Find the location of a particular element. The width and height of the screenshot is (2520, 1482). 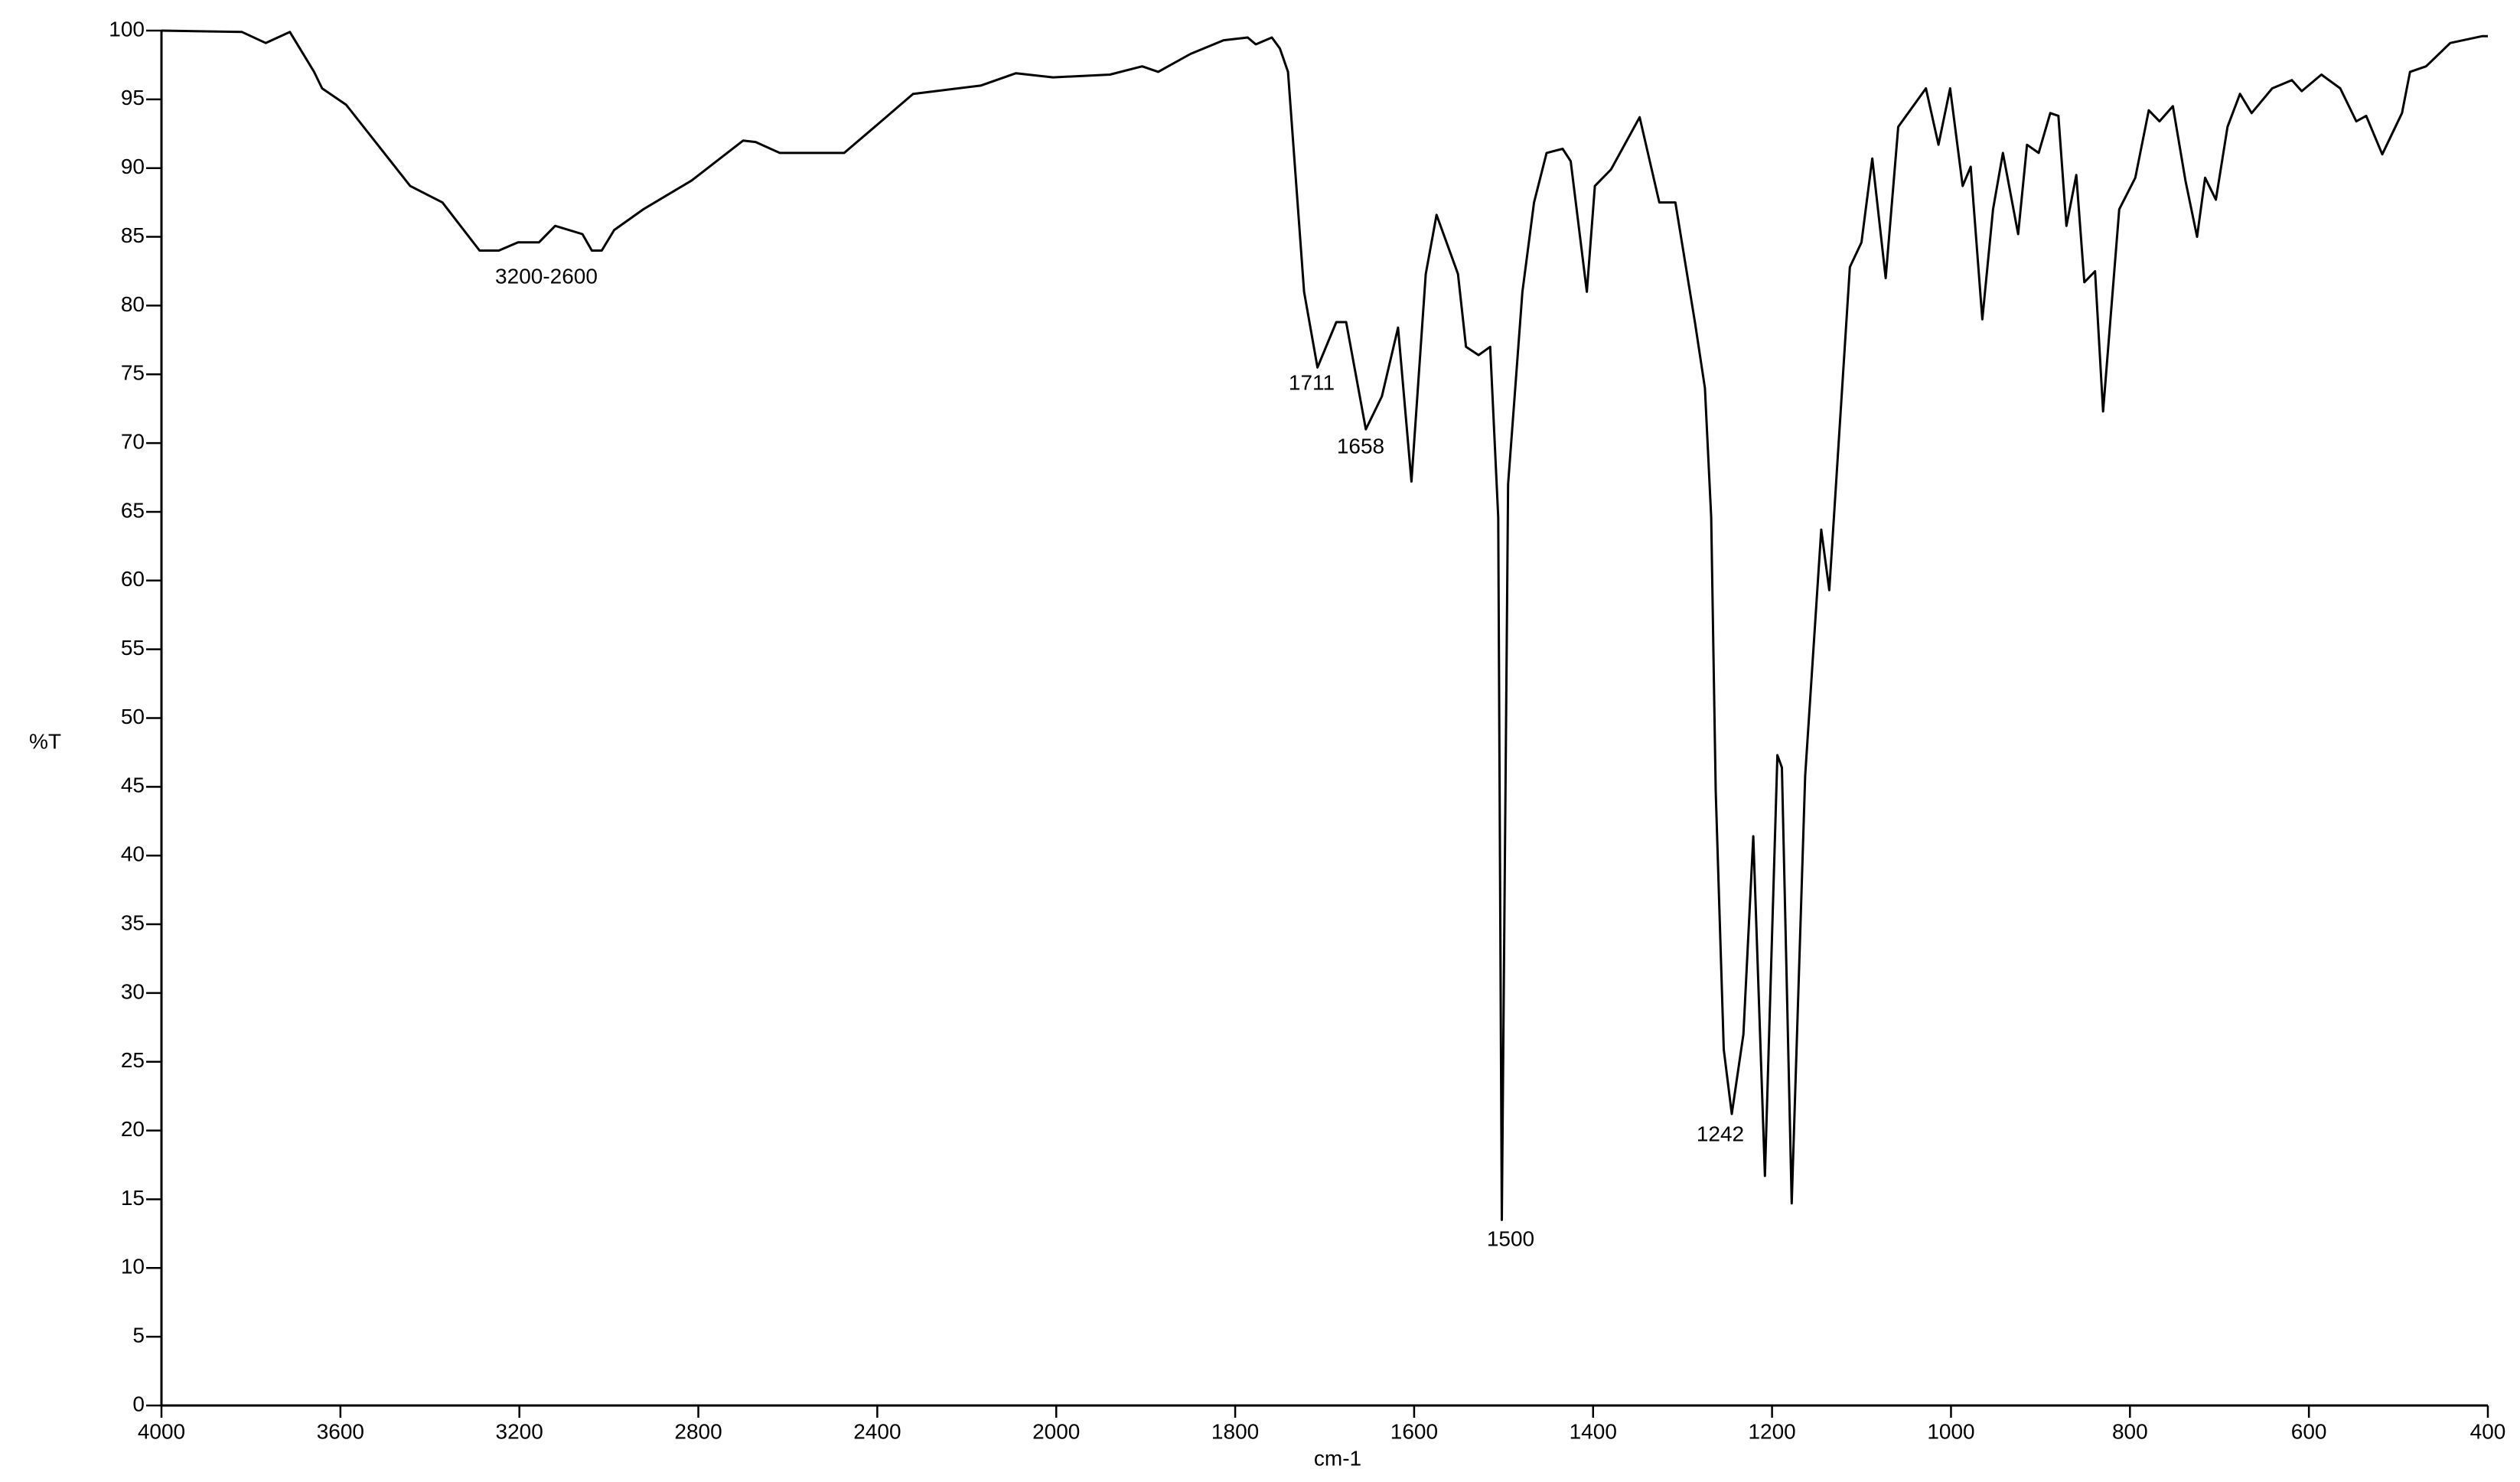

y-tick-label: 65 is located at coordinates (133, 510).